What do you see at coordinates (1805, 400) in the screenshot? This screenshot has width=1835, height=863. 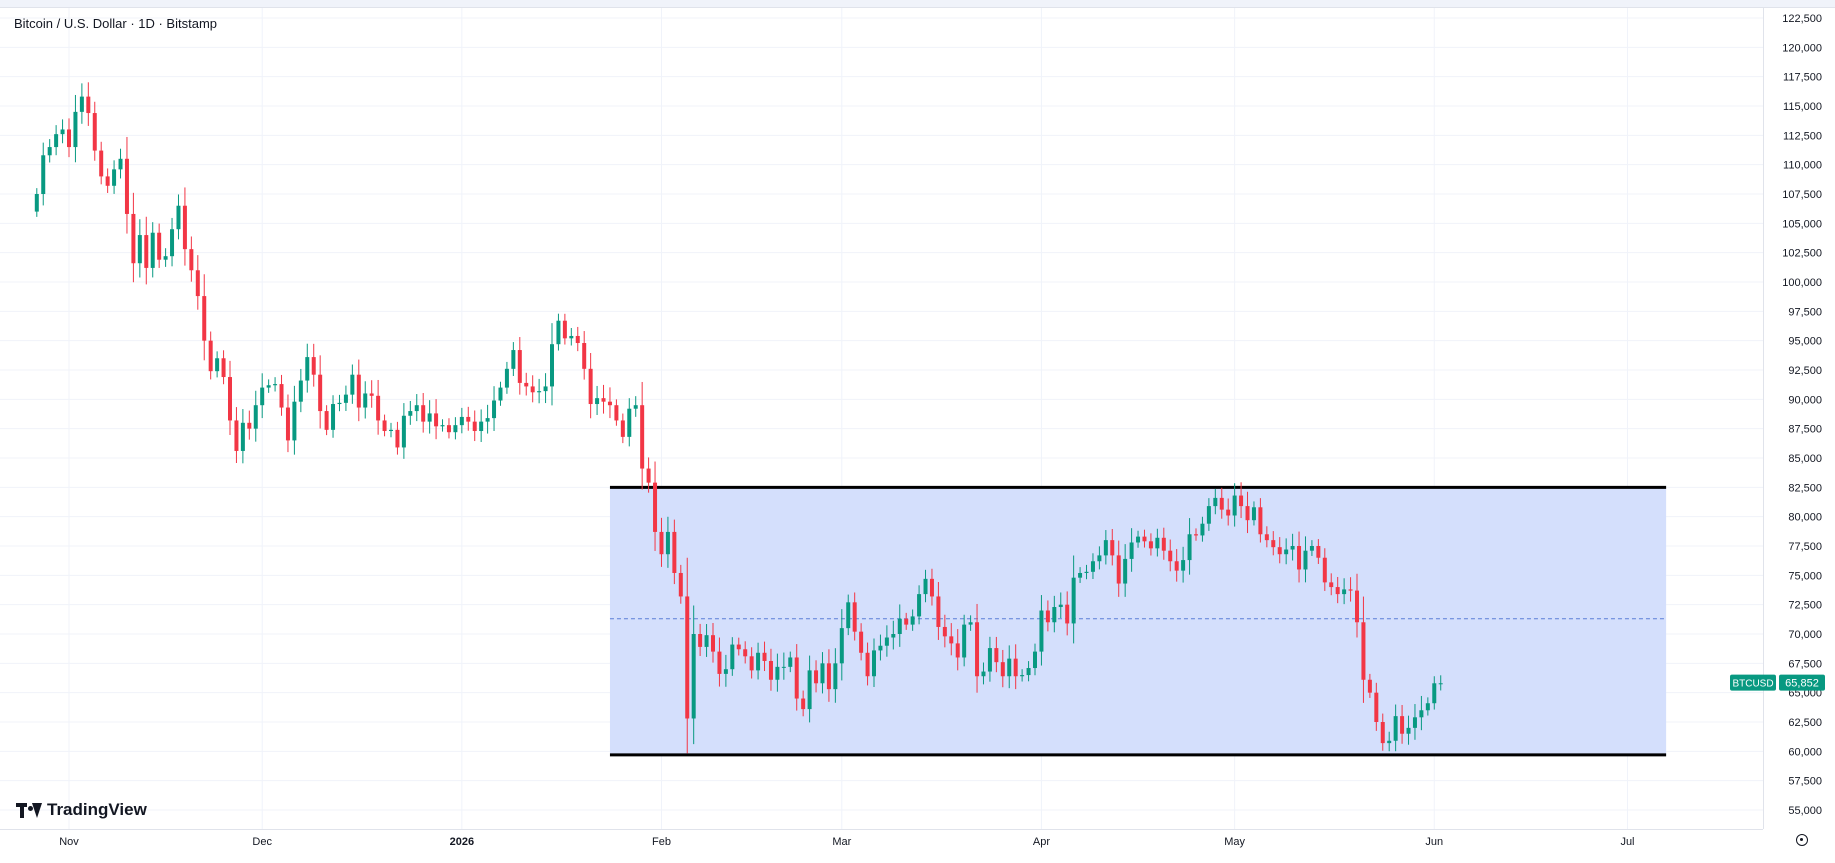 I see `price-tick-label: 90,000` at bounding box center [1805, 400].